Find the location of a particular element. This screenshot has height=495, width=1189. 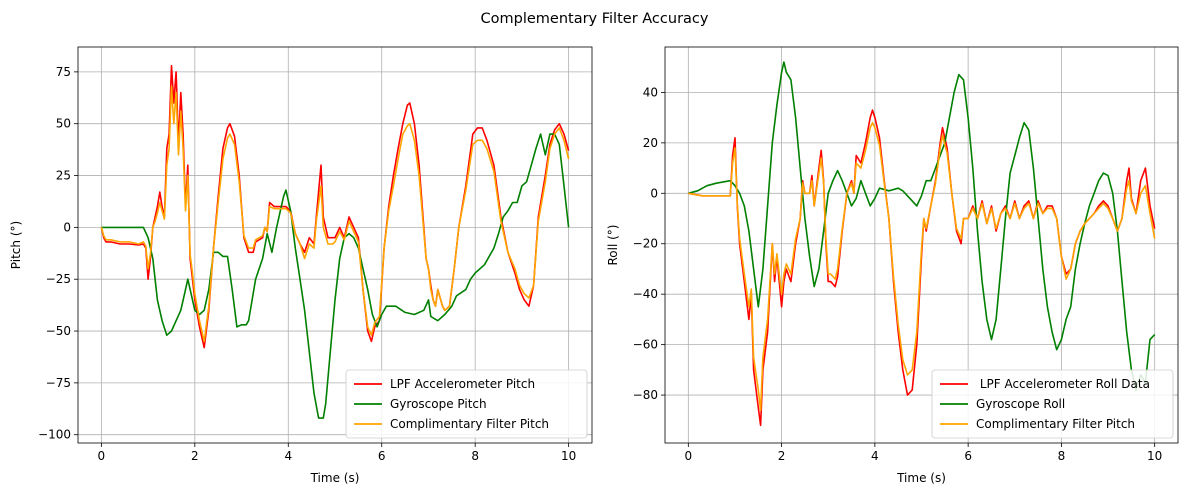

y-tick-label: −40 is located at coordinates (645, 294).